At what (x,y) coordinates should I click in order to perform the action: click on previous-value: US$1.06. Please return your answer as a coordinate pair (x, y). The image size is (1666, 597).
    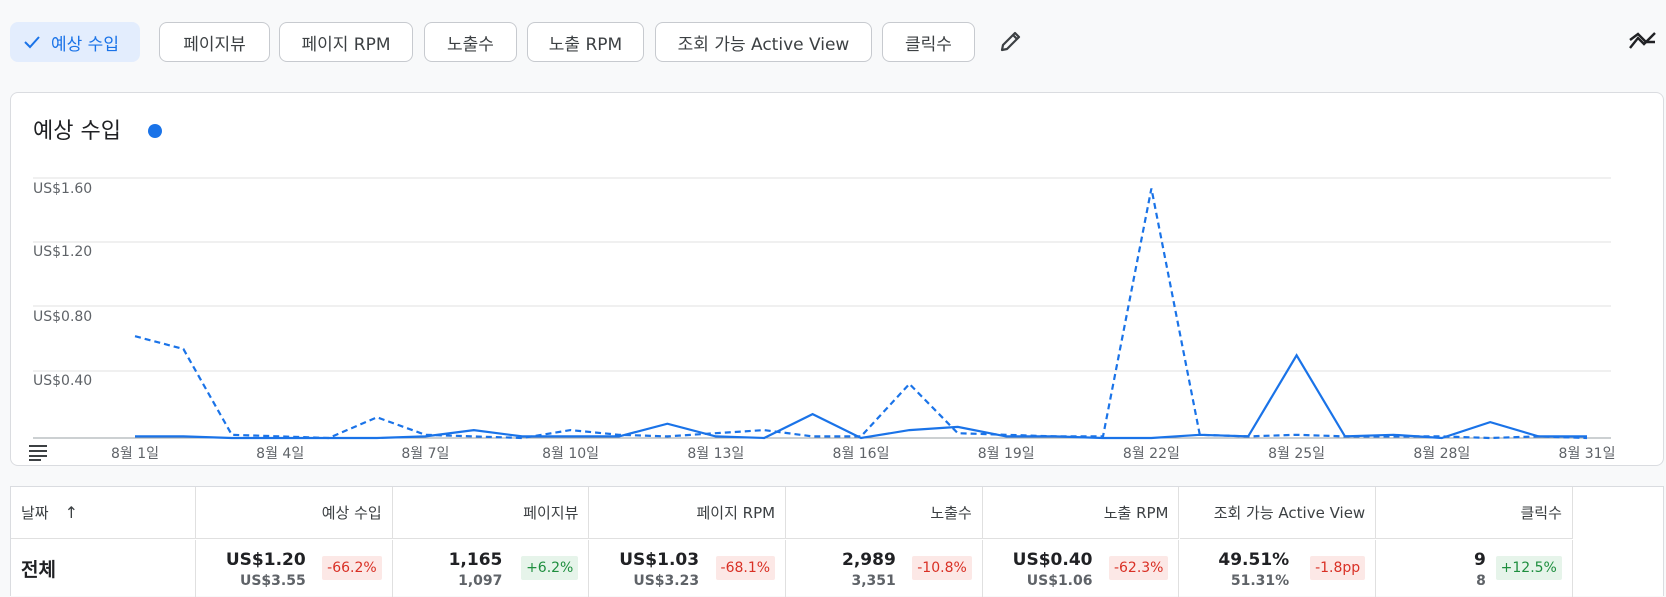
    Looking at the image, I should click on (1059, 581).